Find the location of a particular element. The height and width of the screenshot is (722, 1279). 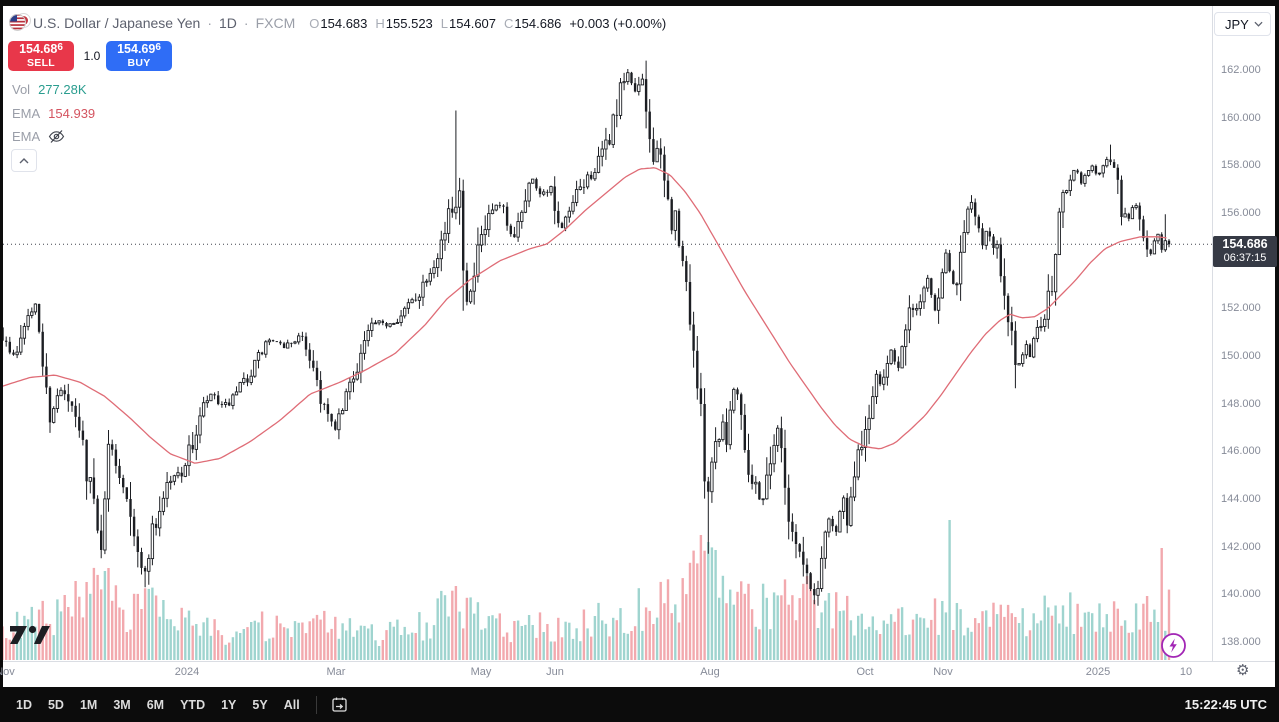

us-flag-icon is located at coordinates (17, 22).